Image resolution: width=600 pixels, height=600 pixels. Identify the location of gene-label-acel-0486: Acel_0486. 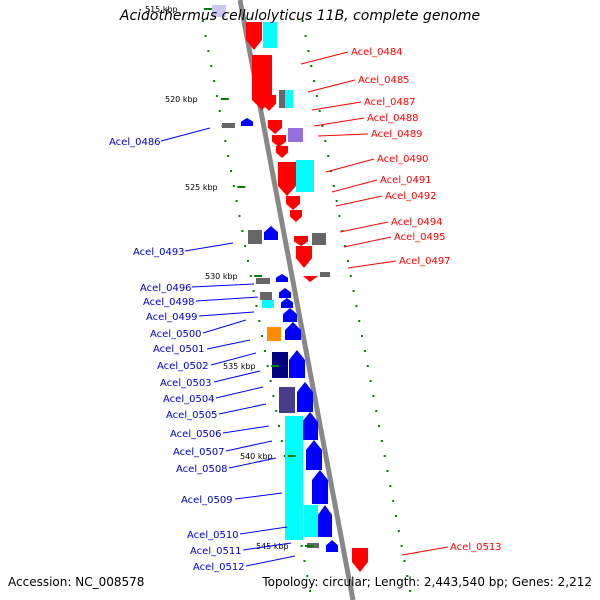
(135, 142).